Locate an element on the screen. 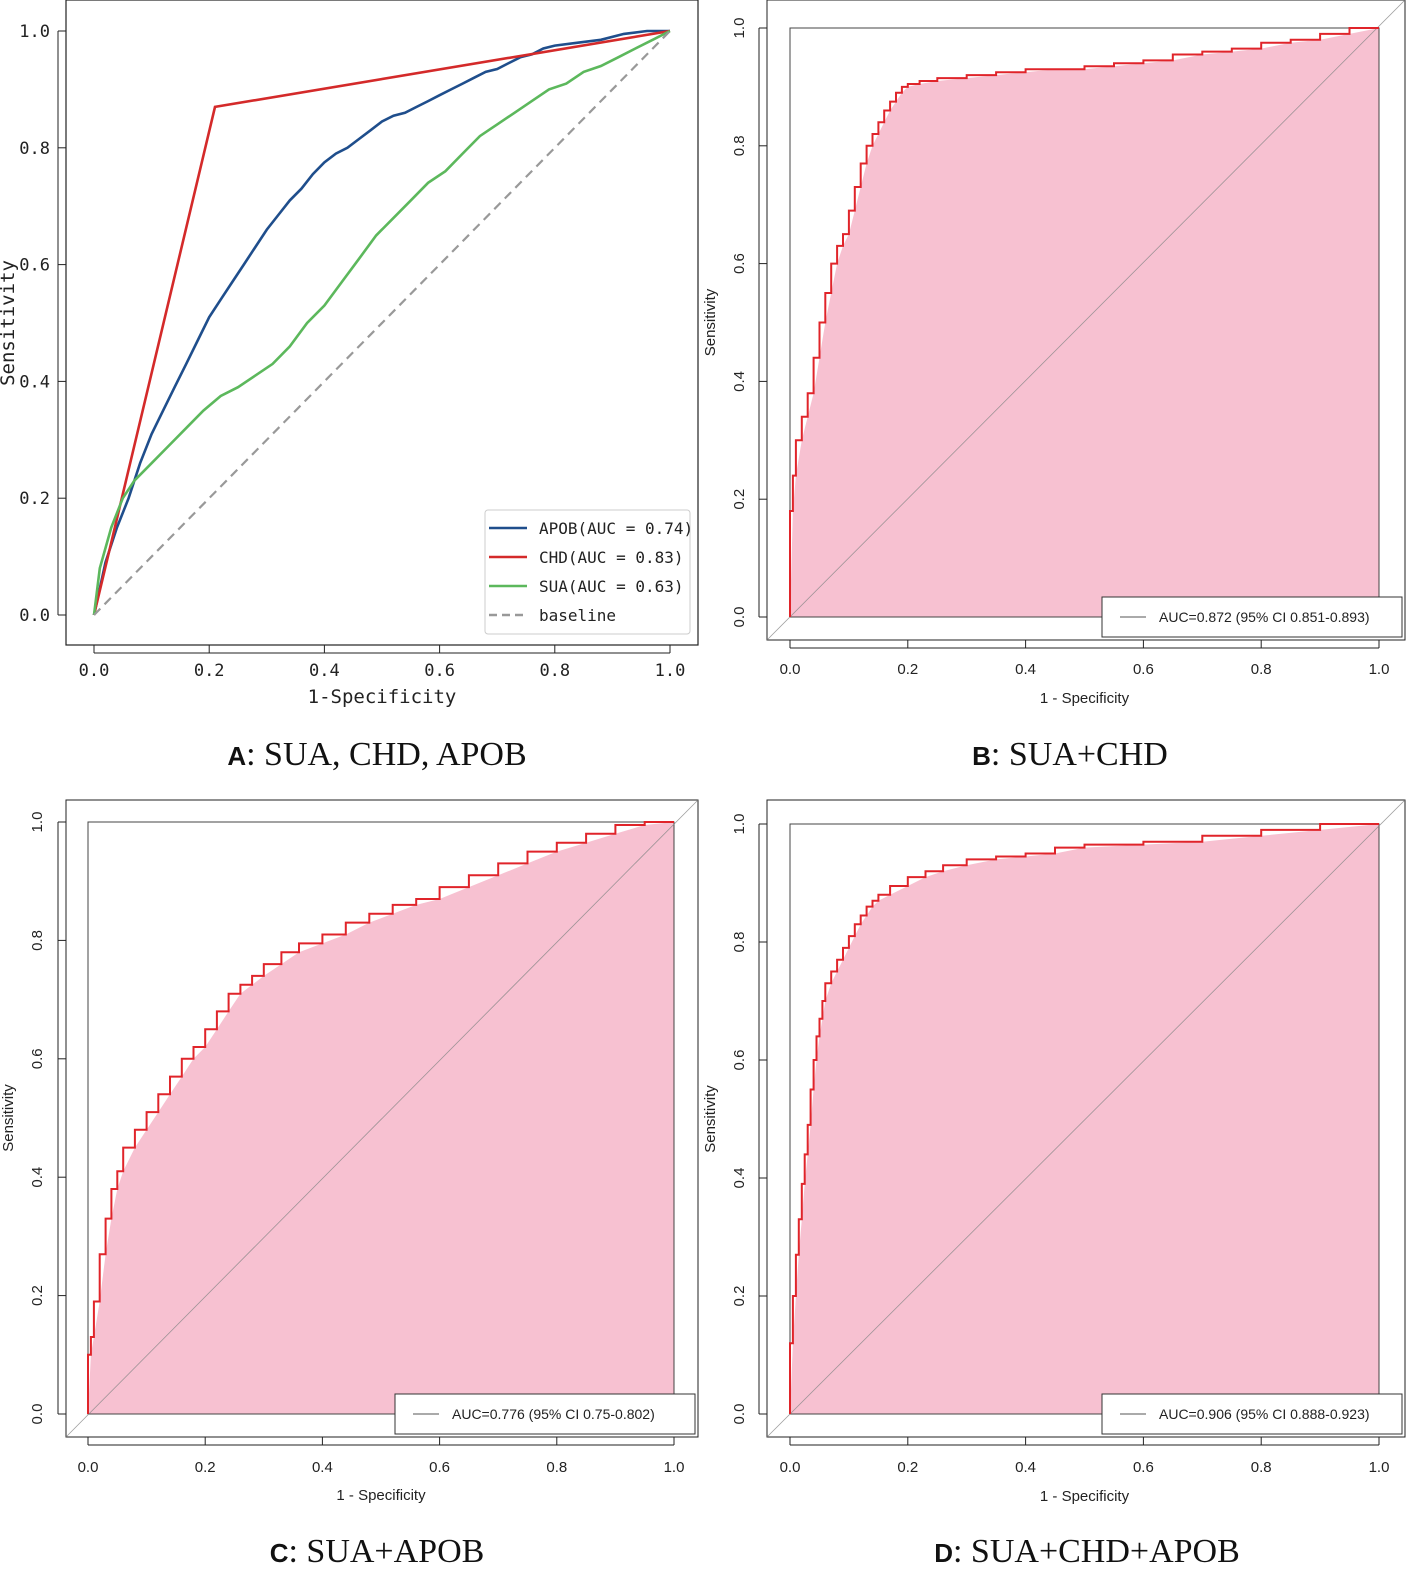 This screenshot has height=1582, width=1417. panel-caption: C: SUA+APOB is located at coordinates (377, 1551).